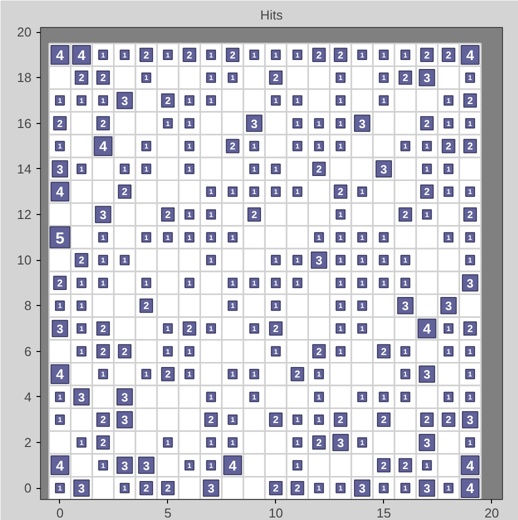  Describe the element at coordinates (24, 168) in the screenshot. I see `y-tick-label: 14` at that location.